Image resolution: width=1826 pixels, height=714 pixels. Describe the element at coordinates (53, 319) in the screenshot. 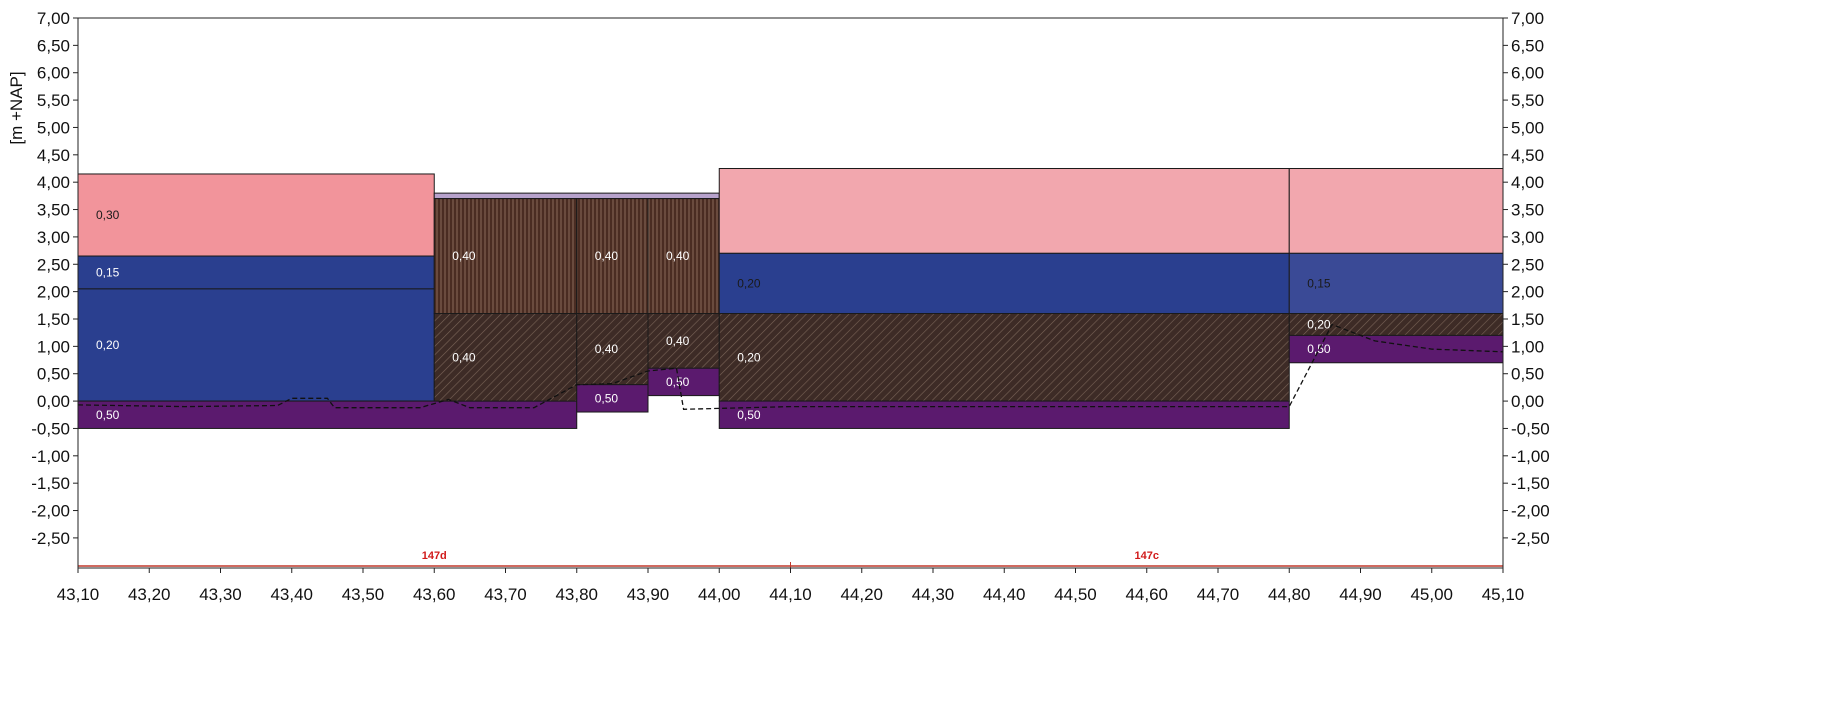

I see `y-tick-label-left: 1,50` at that location.